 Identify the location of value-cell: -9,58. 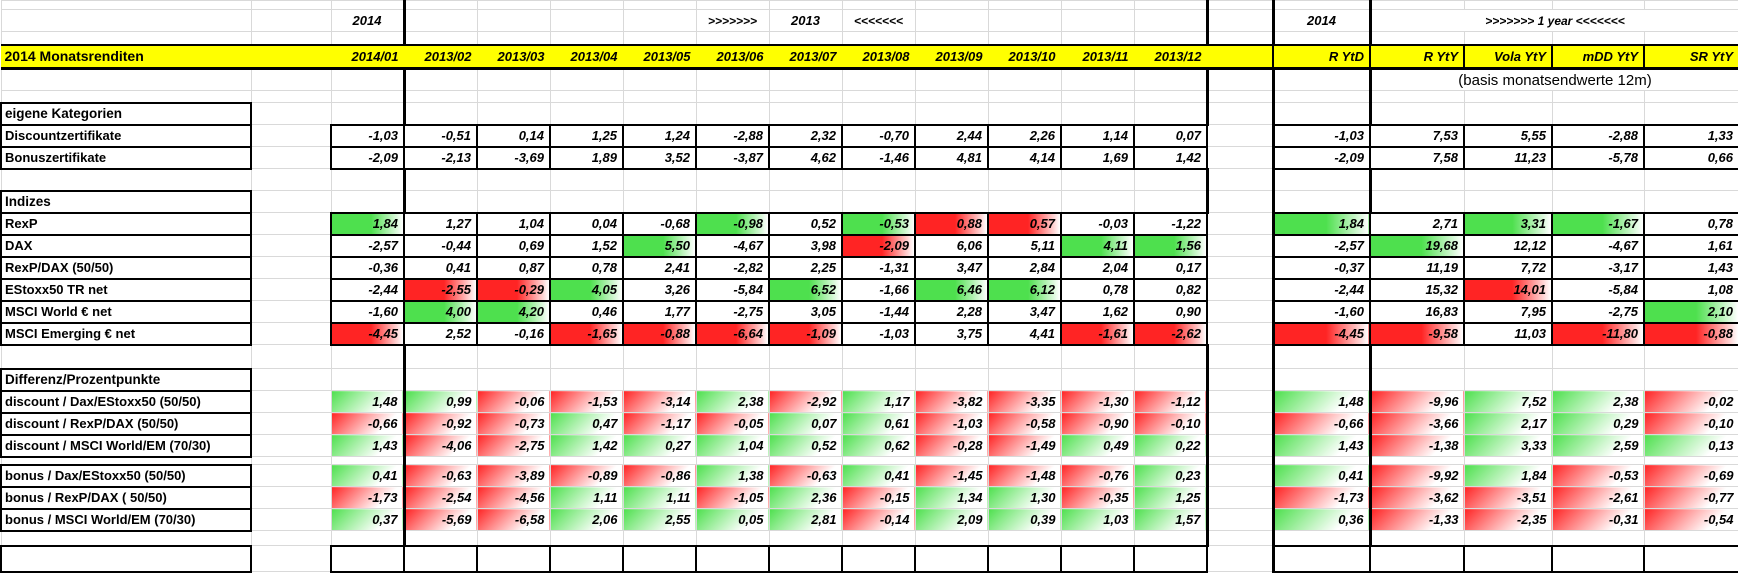
(1417, 333).